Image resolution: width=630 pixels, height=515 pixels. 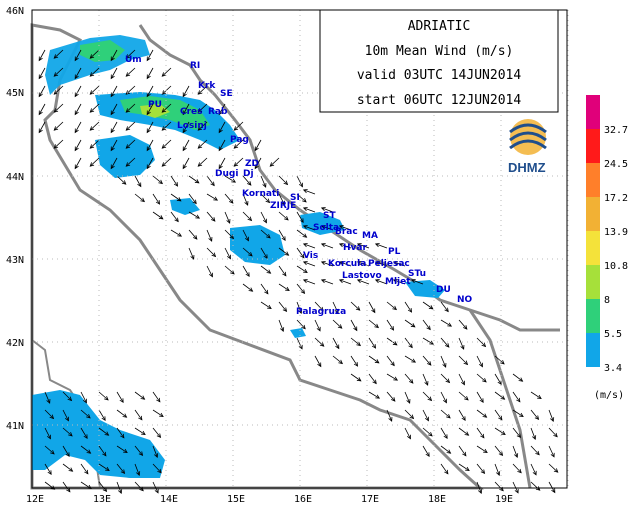 I want to click on place-label: Dugi, so click(x=226, y=174).